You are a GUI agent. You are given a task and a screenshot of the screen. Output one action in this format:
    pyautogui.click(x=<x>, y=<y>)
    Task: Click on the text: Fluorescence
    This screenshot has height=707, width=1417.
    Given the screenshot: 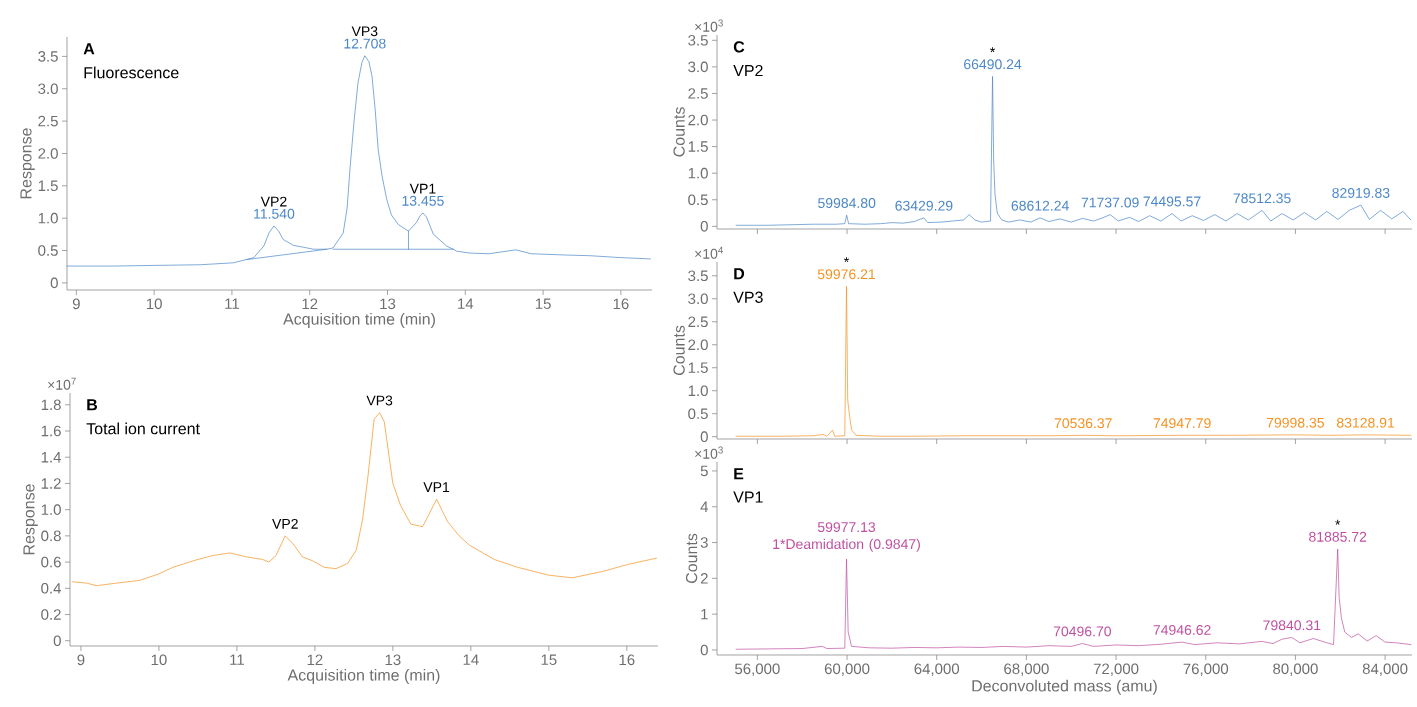 What is the action you would take?
    pyautogui.click(x=131, y=72)
    